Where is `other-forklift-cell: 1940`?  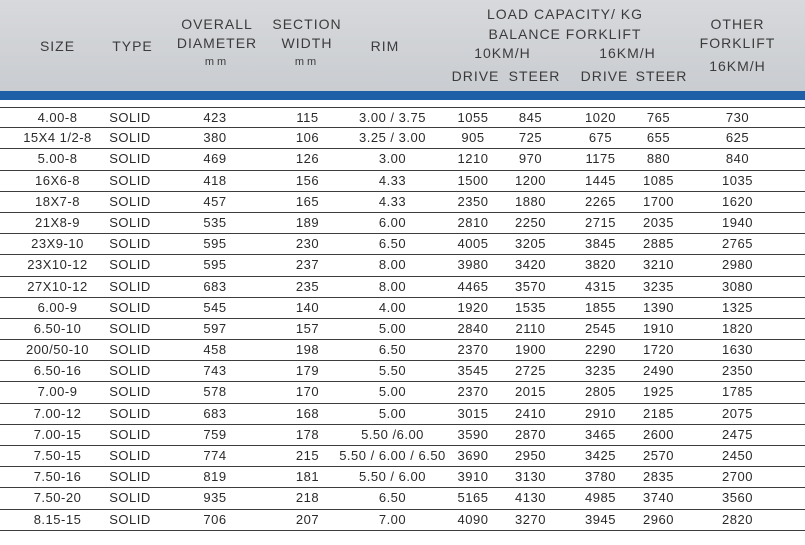
other-forklift-cell: 1940 is located at coordinates (737, 222).